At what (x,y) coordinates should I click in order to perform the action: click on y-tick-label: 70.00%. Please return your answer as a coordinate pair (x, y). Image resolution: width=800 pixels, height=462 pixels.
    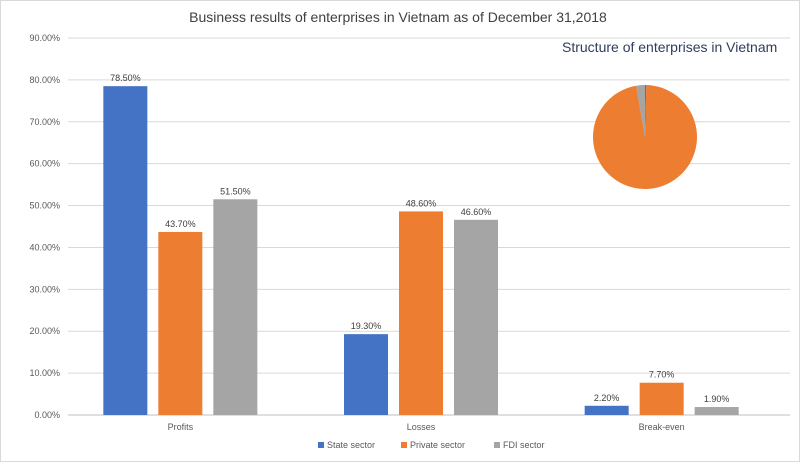
    Looking at the image, I should click on (44, 122).